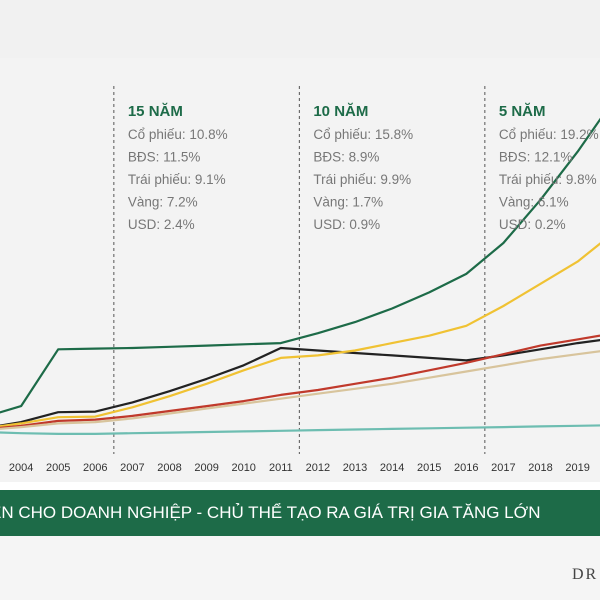 Image resolution: width=600 pixels, height=600 pixels. I want to click on period-stat: Vàng: 7.2%, so click(163, 202).